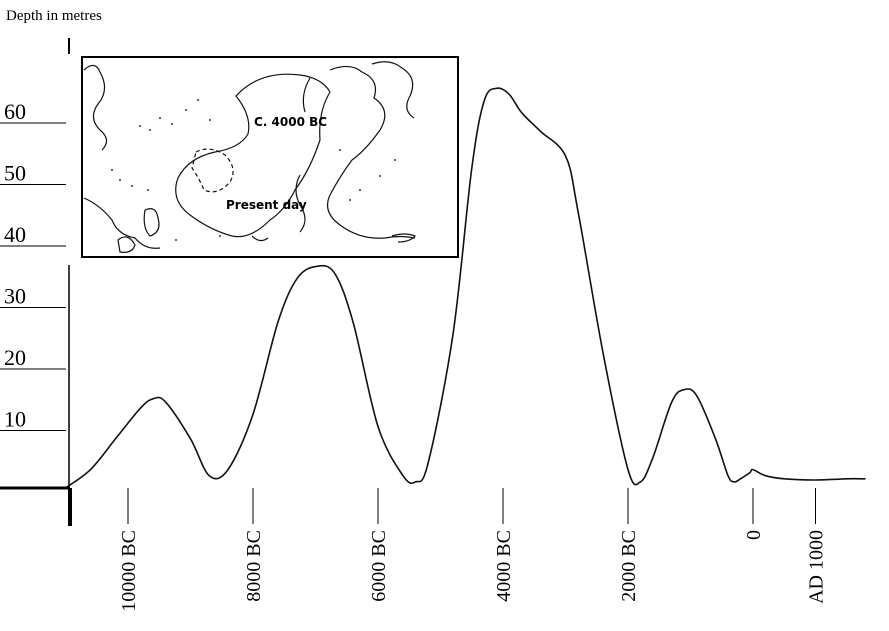 Image resolution: width=889 pixels, height=631 pixels. I want to click on inset-map: C. 4000 BC Present day, so click(270, 157).